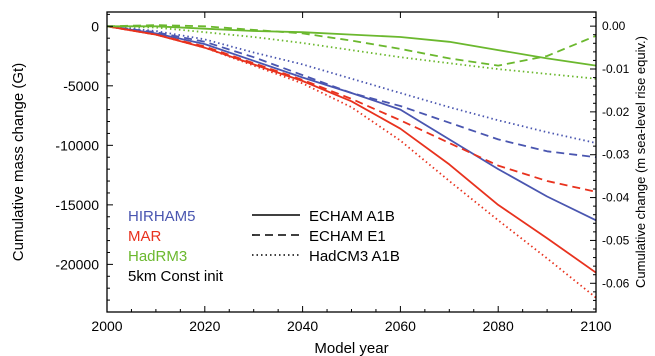  What do you see at coordinates (81, 86) in the screenshot?
I see `y-tick-label: -5000` at bounding box center [81, 86].